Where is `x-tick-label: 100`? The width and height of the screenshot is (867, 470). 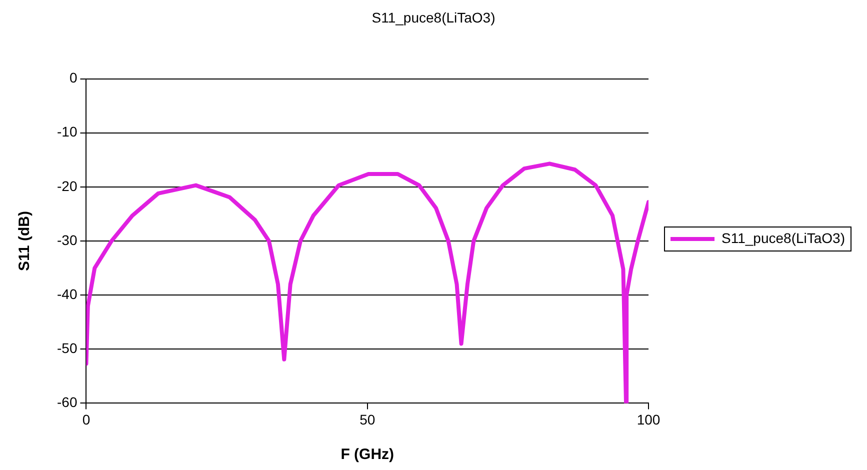 x-tick-label: 100 is located at coordinates (648, 419).